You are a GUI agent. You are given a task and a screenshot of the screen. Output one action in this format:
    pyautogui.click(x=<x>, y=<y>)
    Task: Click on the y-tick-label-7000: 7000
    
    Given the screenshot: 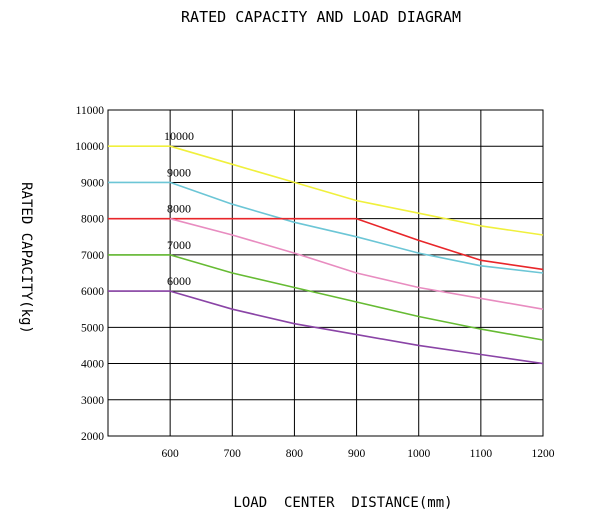 What is the action you would take?
    pyautogui.click(x=92, y=256)
    